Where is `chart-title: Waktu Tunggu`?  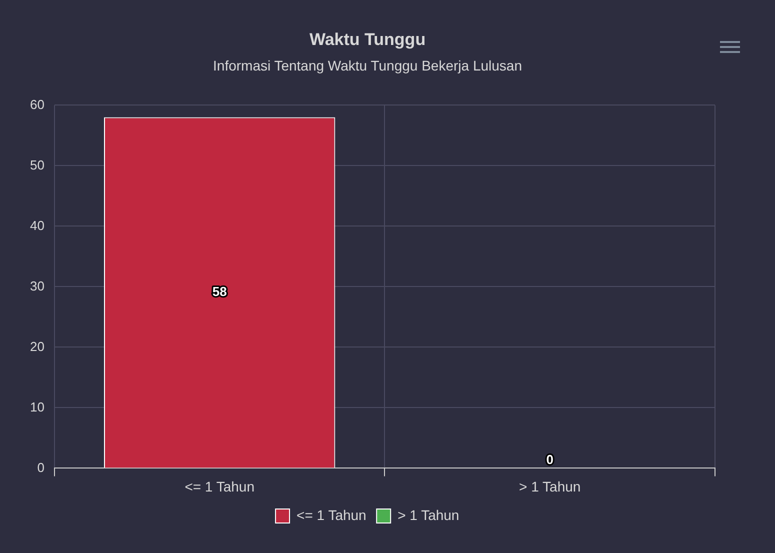
chart-title: Waktu Tunggu is located at coordinates (367, 39).